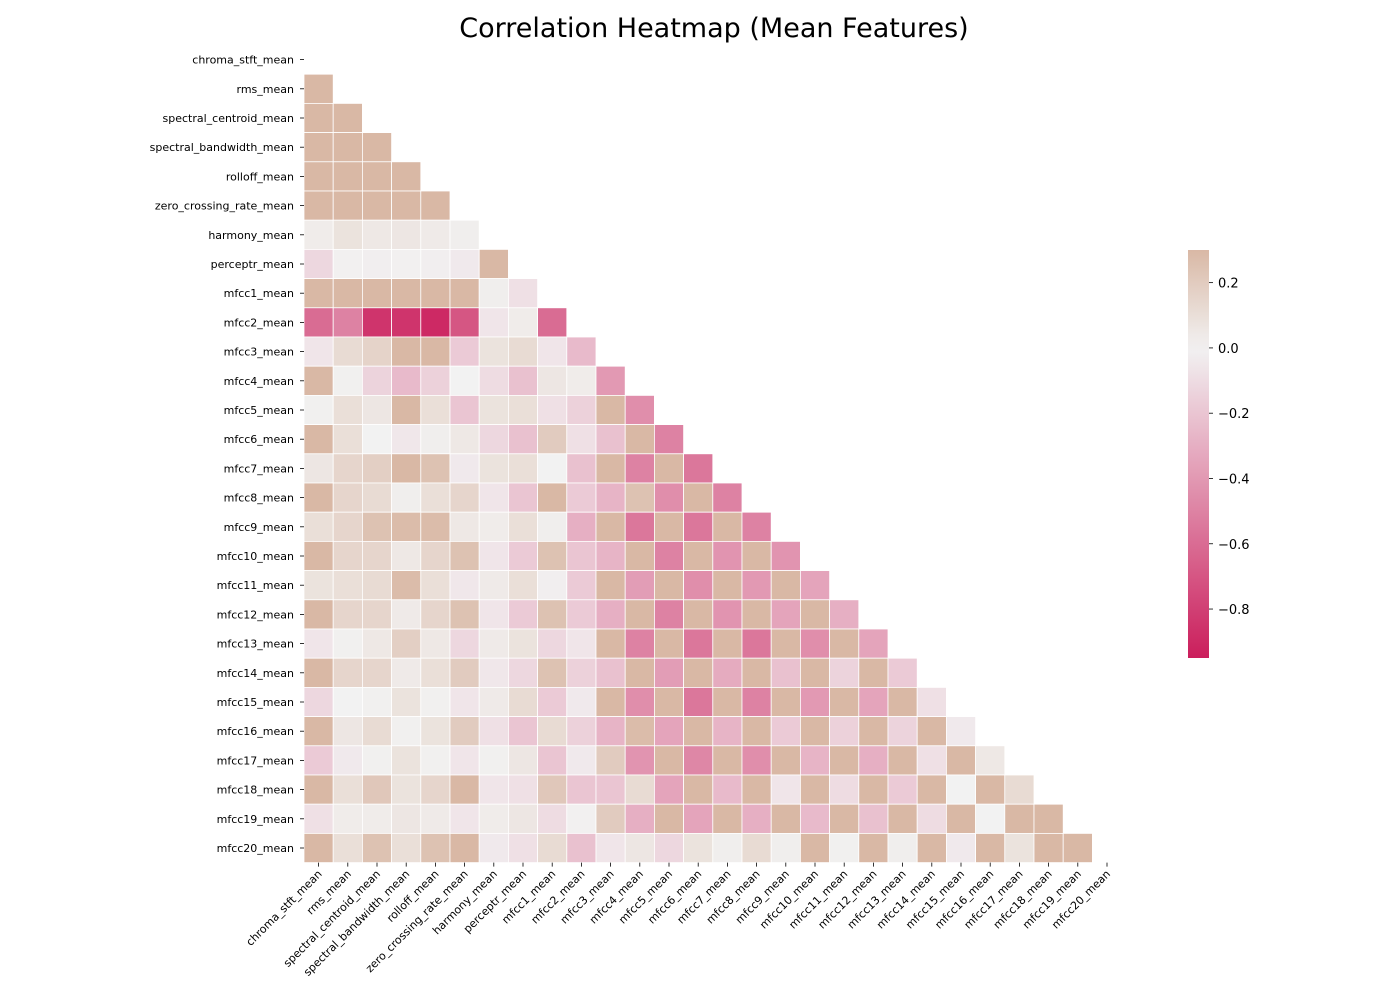  I want to click on y-tick-label: mfcc20_mean, so click(255, 848).